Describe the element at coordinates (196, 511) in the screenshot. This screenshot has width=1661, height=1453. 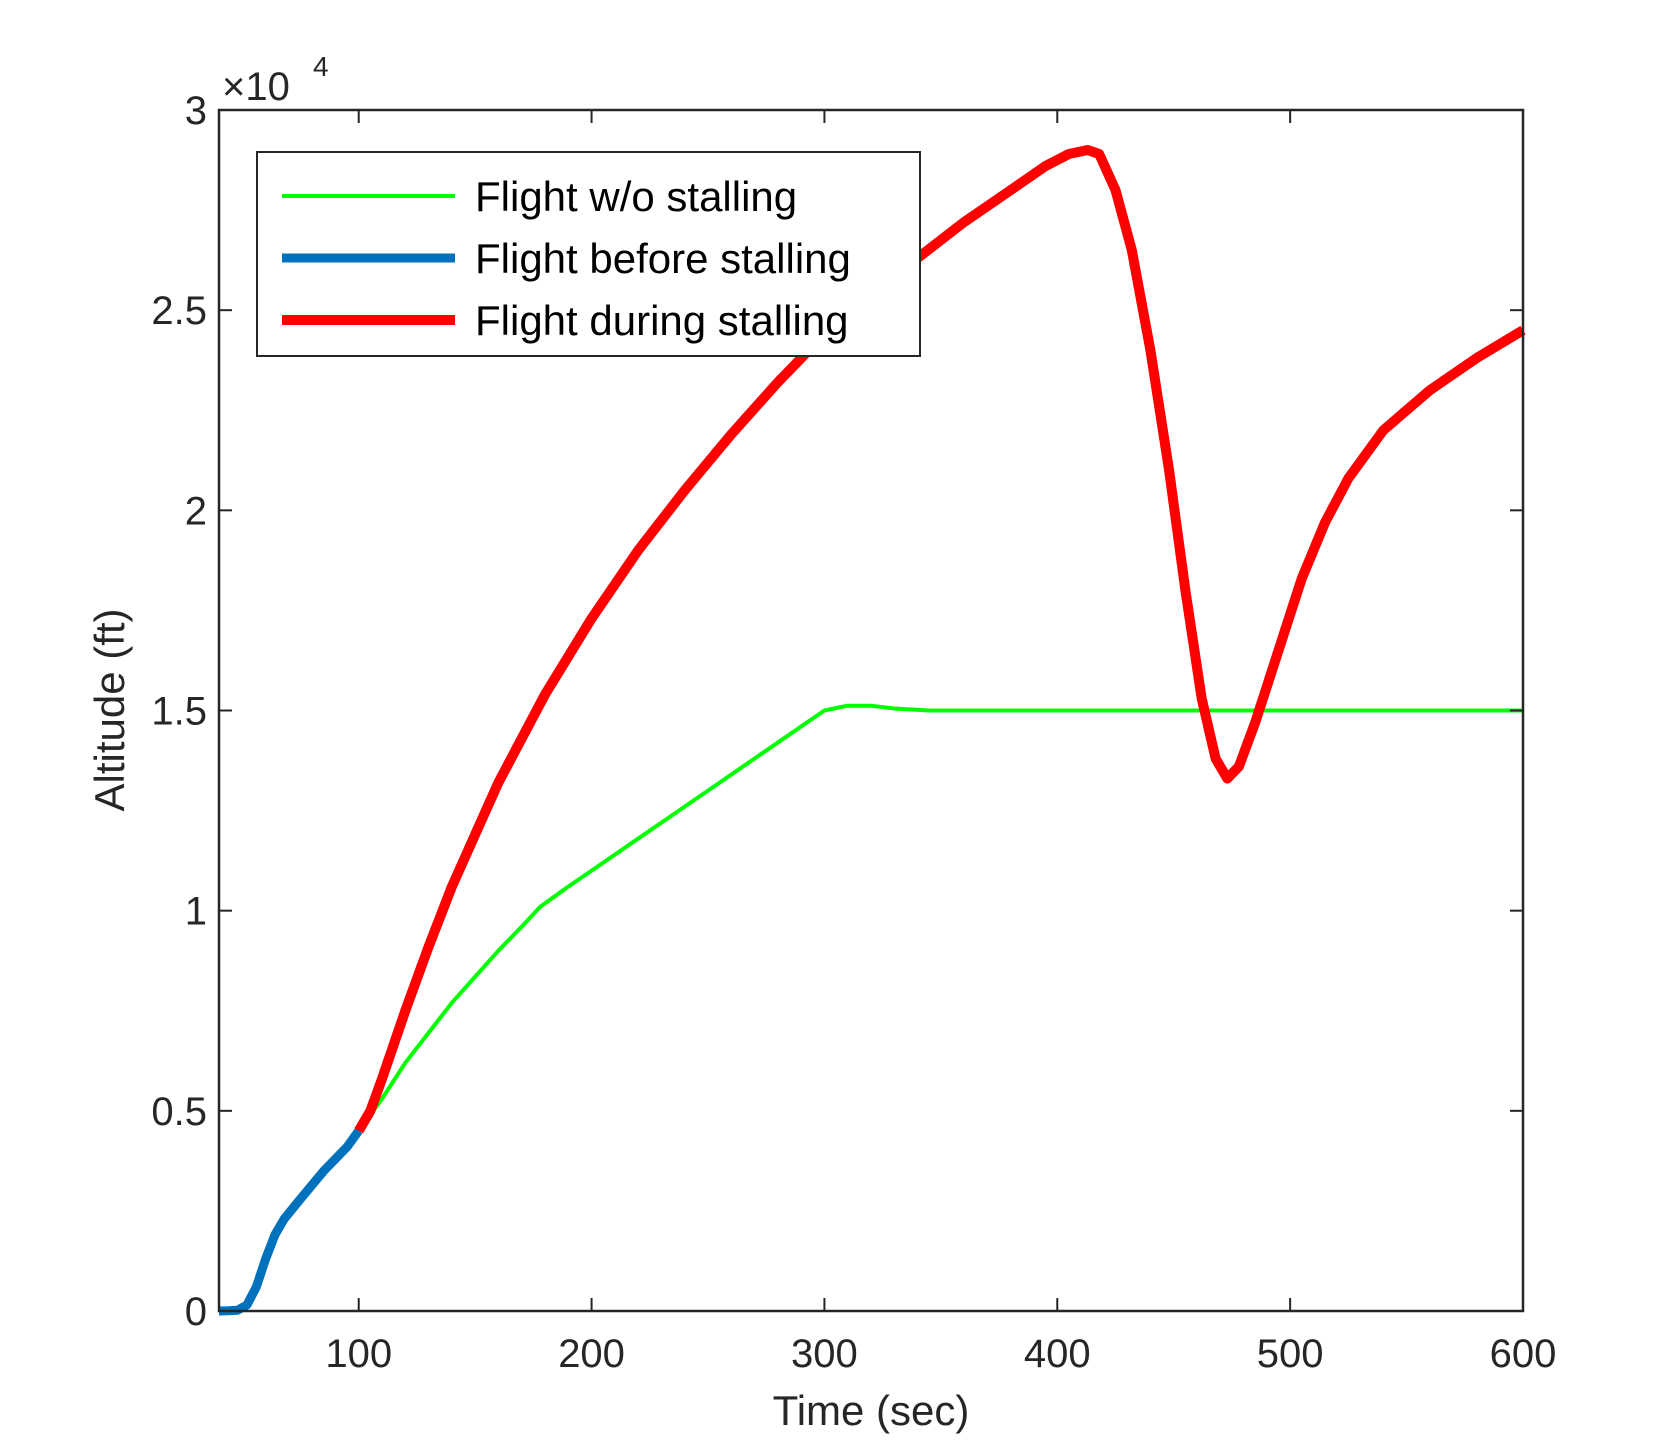
I see `y-tick-label: 2` at that location.